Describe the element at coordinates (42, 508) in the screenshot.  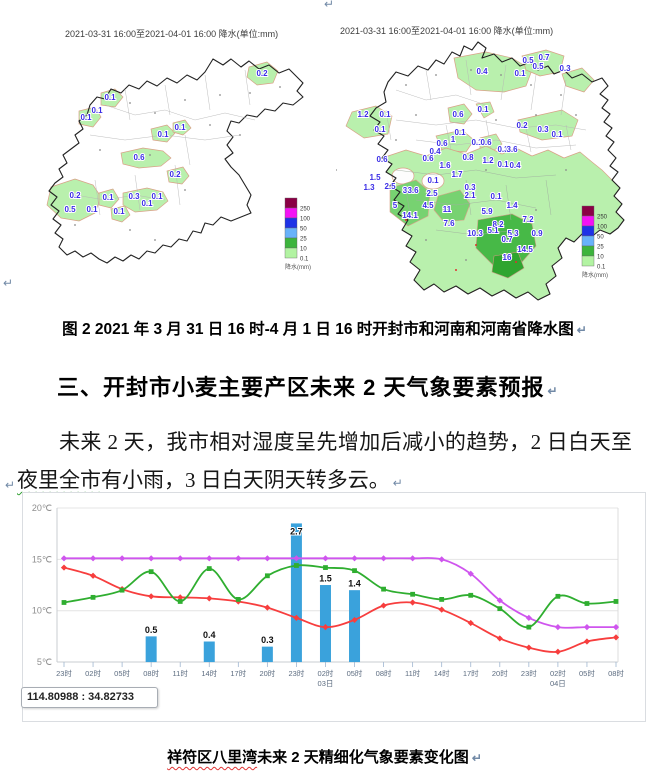
I see `svg-text: 20℃` at that location.